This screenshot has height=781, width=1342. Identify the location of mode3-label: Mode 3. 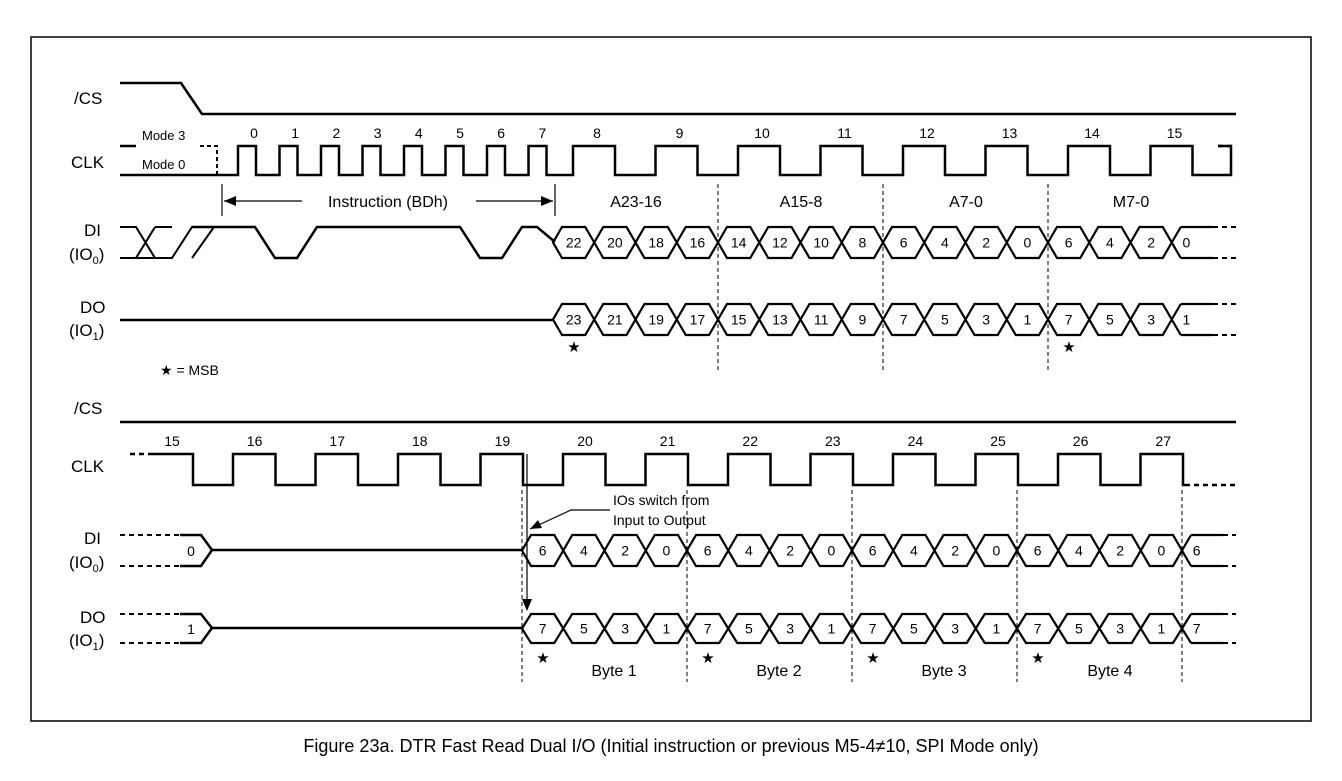
(163, 135).